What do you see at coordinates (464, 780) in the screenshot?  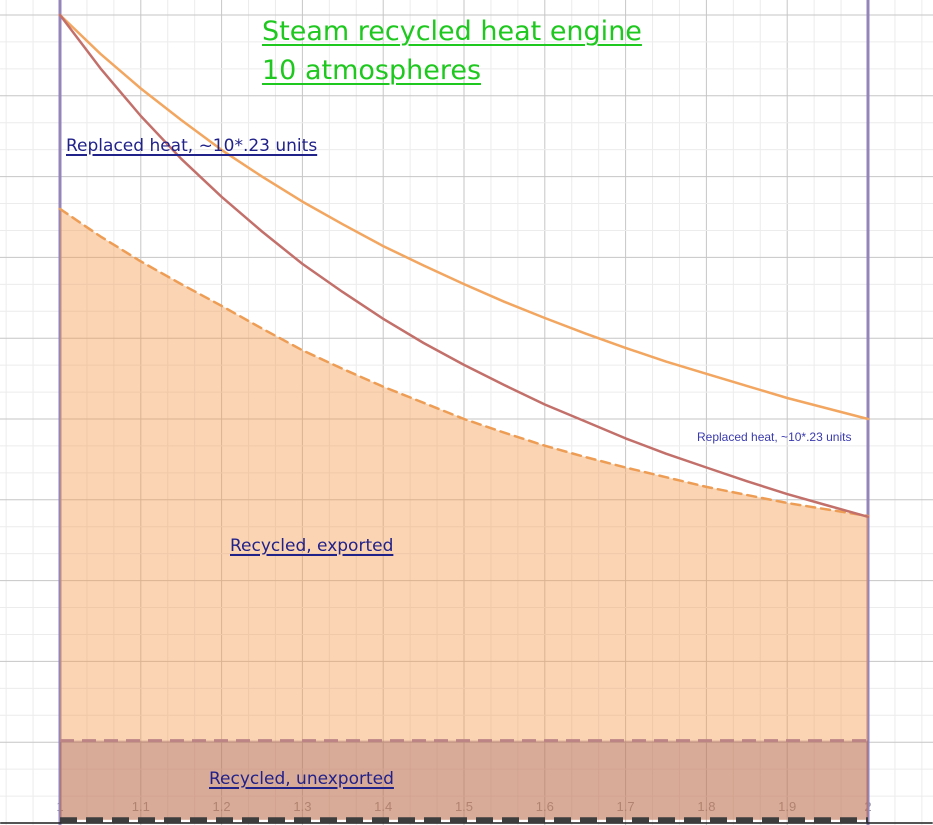 I see `region-recycled-unexported` at bounding box center [464, 780].